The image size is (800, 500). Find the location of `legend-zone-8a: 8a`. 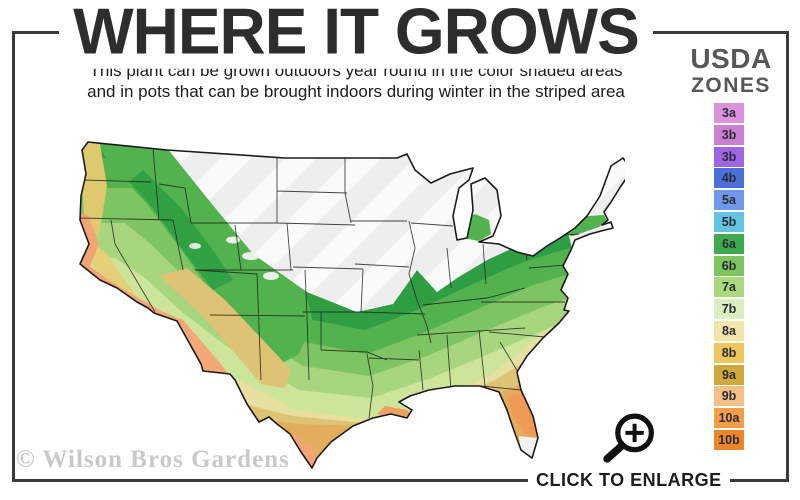

legend-zone-8a: 8a is located at coordinates (729, 330).